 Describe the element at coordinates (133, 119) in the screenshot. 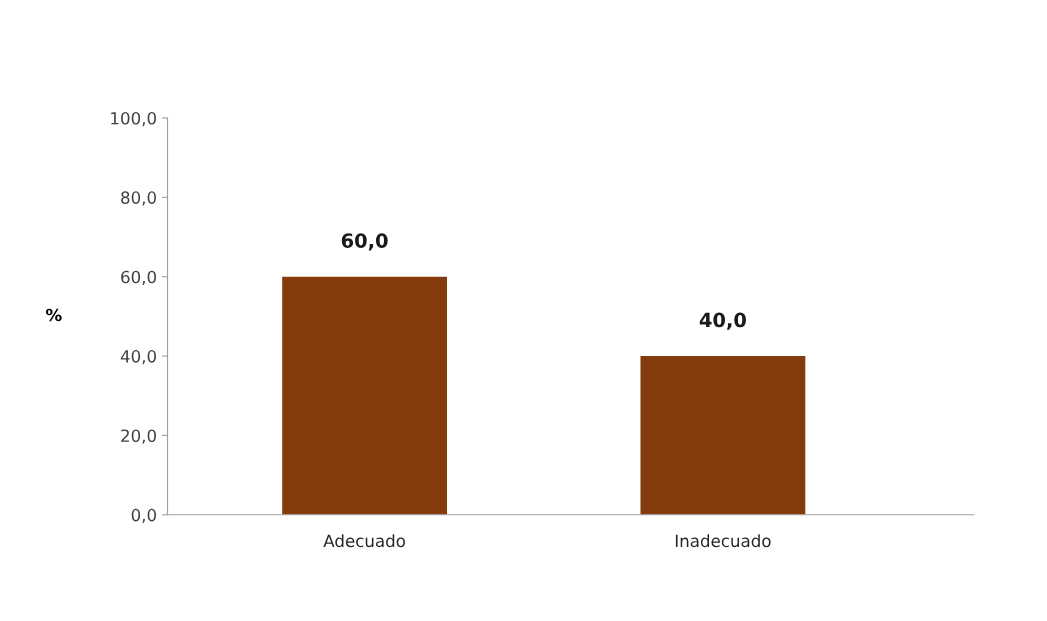

I see `y-tick-label: 100,0` at that location.